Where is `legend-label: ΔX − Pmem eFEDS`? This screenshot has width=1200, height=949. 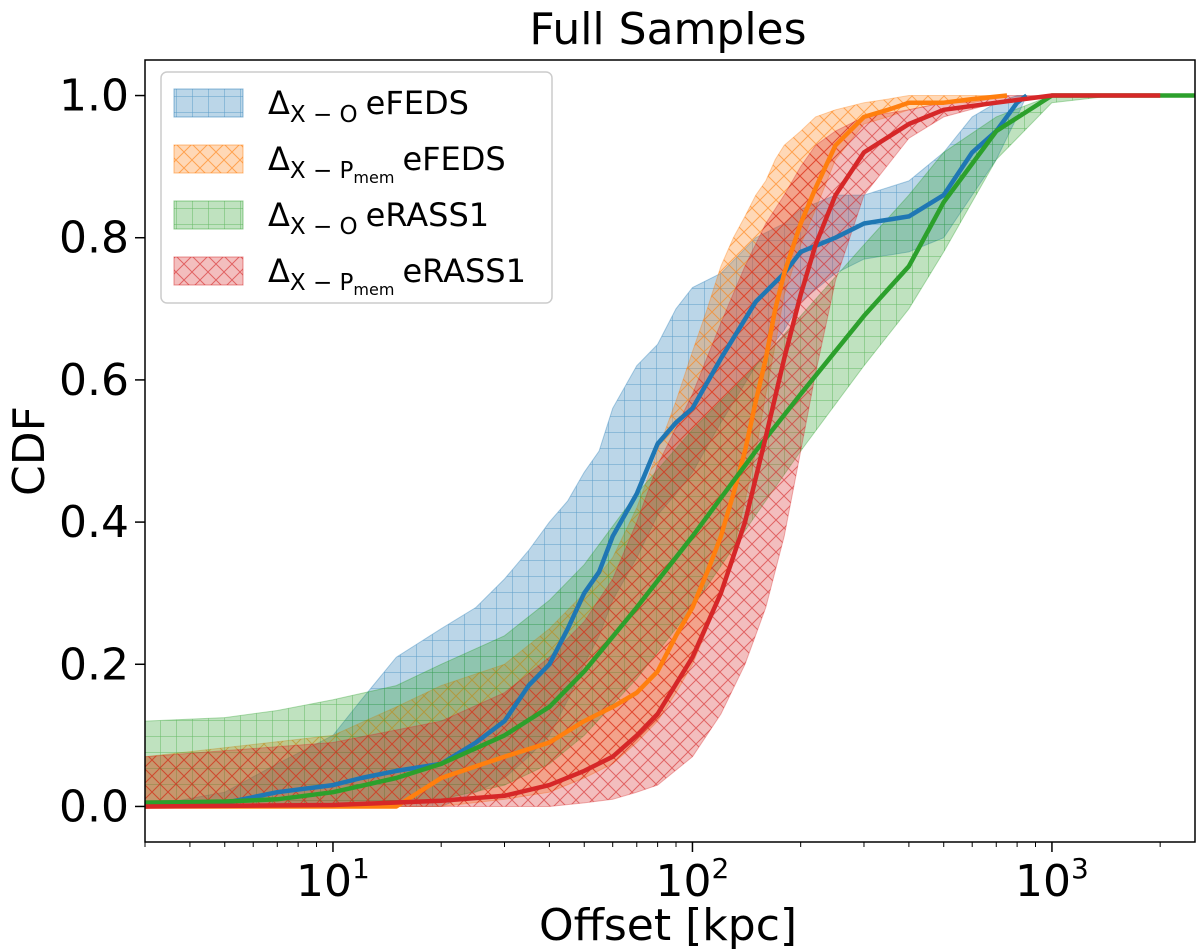 legend-label: ΔX − Pmem eFEDS is located at coordinates (387, 163).